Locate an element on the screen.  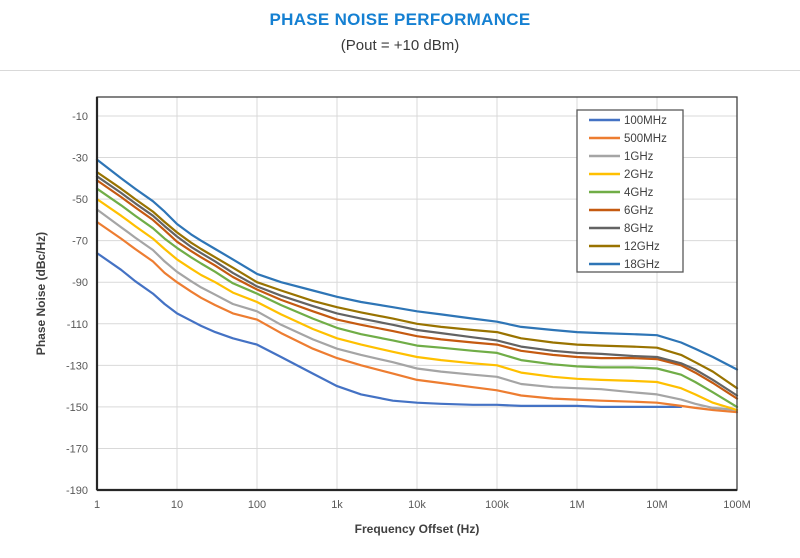
y-tick-label: -50 is located at coordinates (80, 200).